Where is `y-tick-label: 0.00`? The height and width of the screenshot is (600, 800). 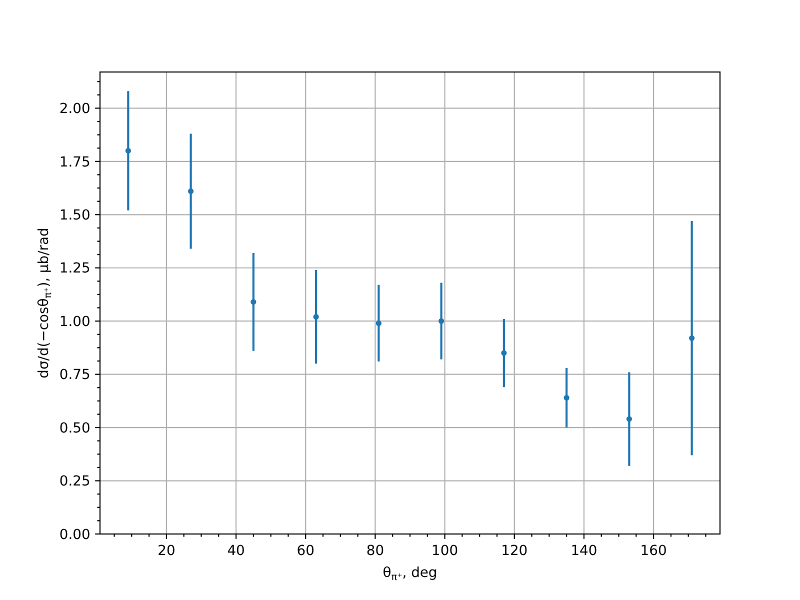
y-tick-label: 0.00 is located at coordinates (74, 534).